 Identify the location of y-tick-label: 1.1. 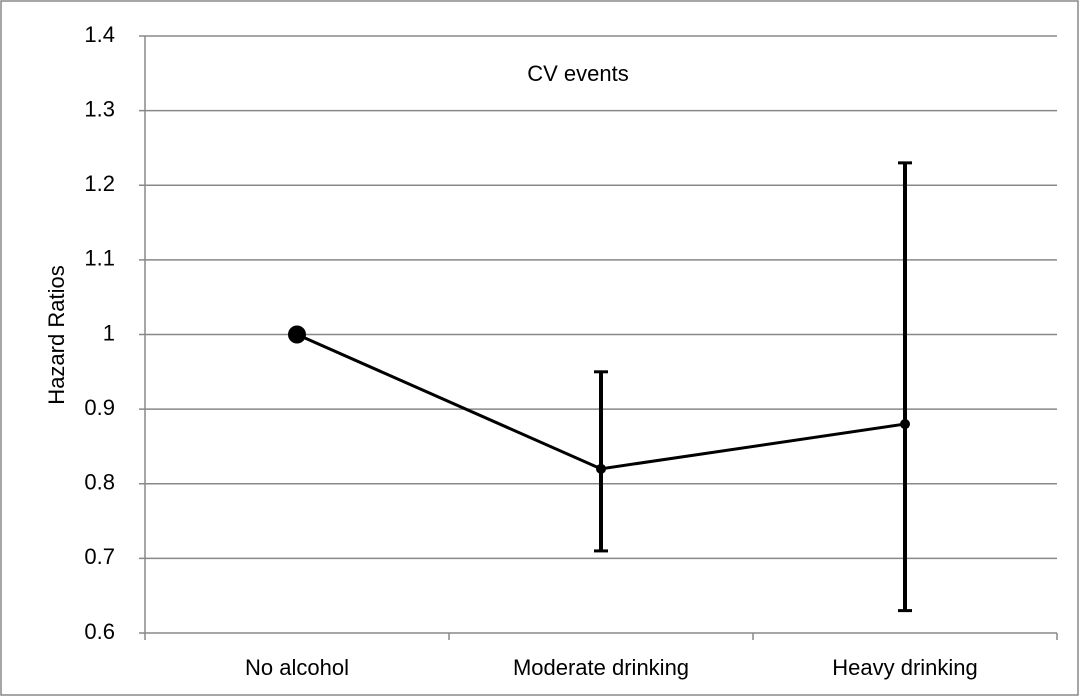
(99, 258).